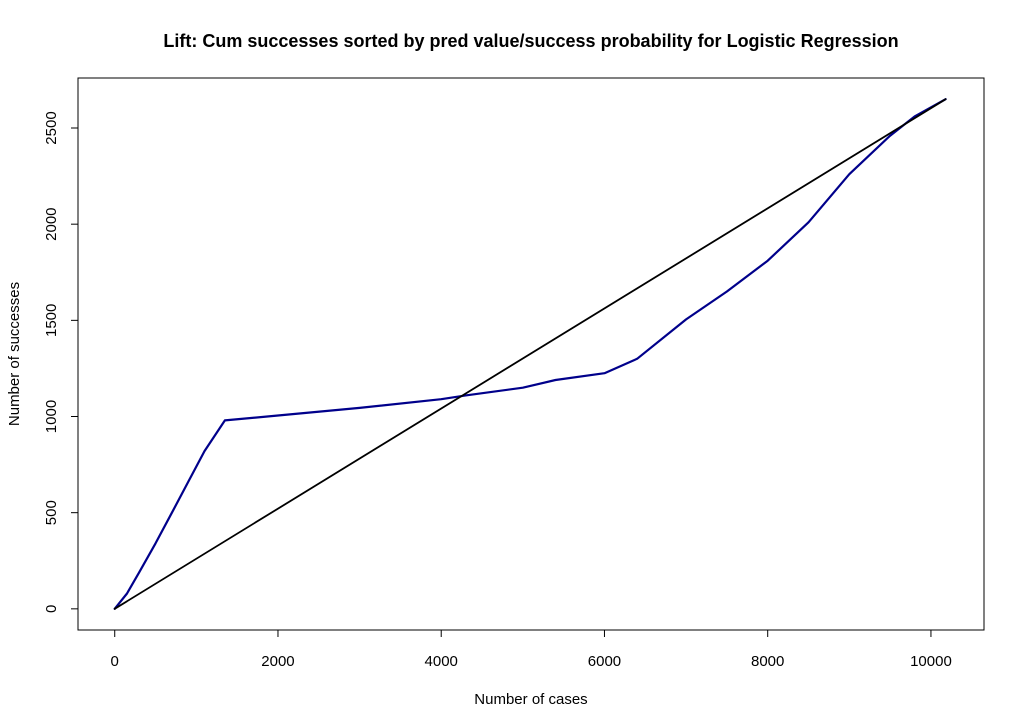 The width and height of the screenshot is (1024, 728). What do you see at coordinates (530, 699) in the screenshot?
I see `x-axis-label: Number of cases` at bounding box center [530, 699].